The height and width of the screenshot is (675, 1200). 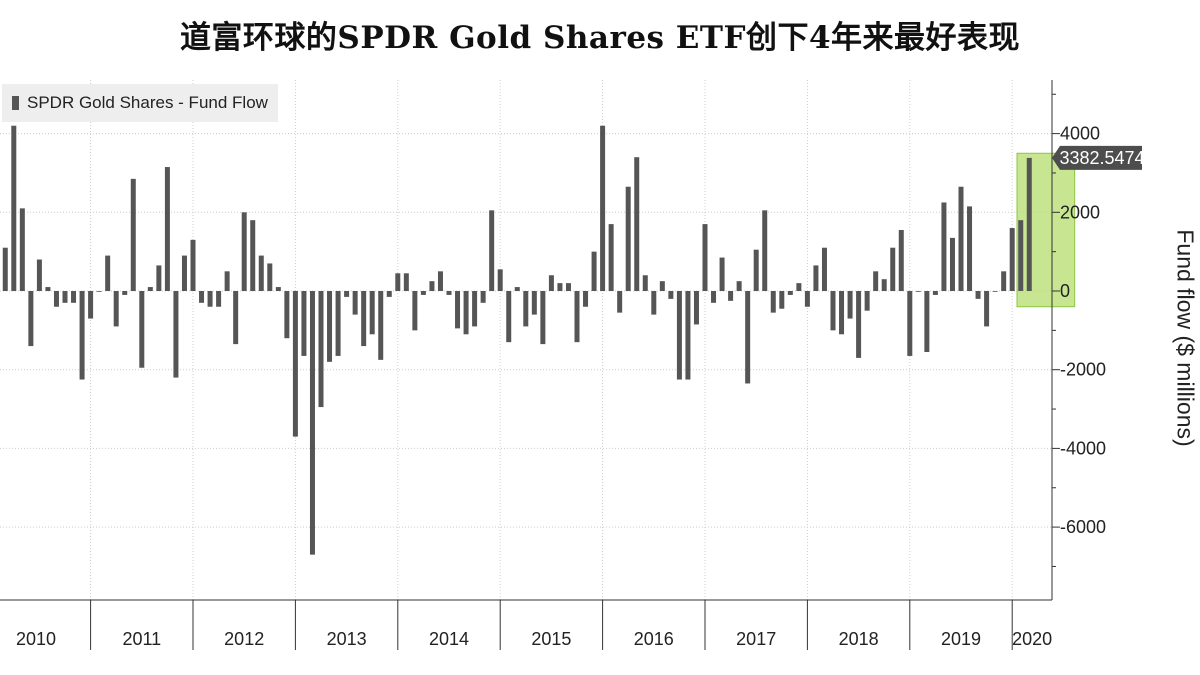 What do you see at coordinates (140, 103) in the screenshot?
I see `chart-legend: SPDR Gold Shares - Fund Flow` at bounding box center [140, 103].